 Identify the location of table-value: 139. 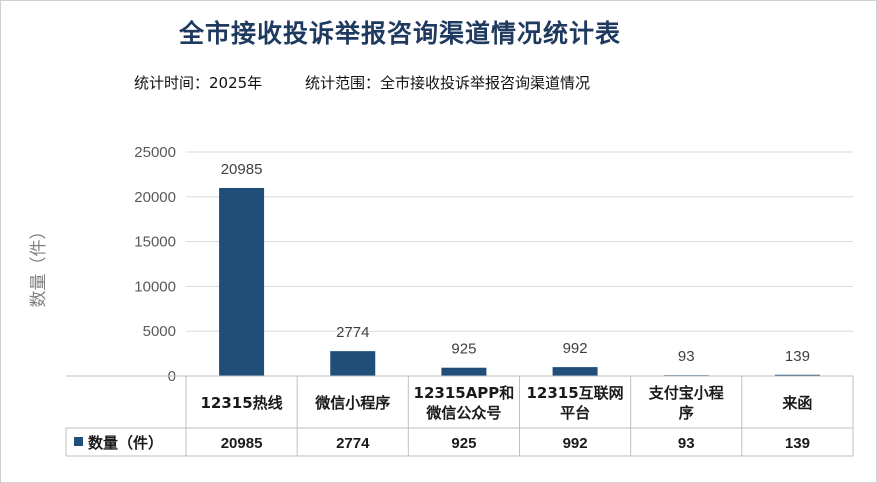
(797, 443).